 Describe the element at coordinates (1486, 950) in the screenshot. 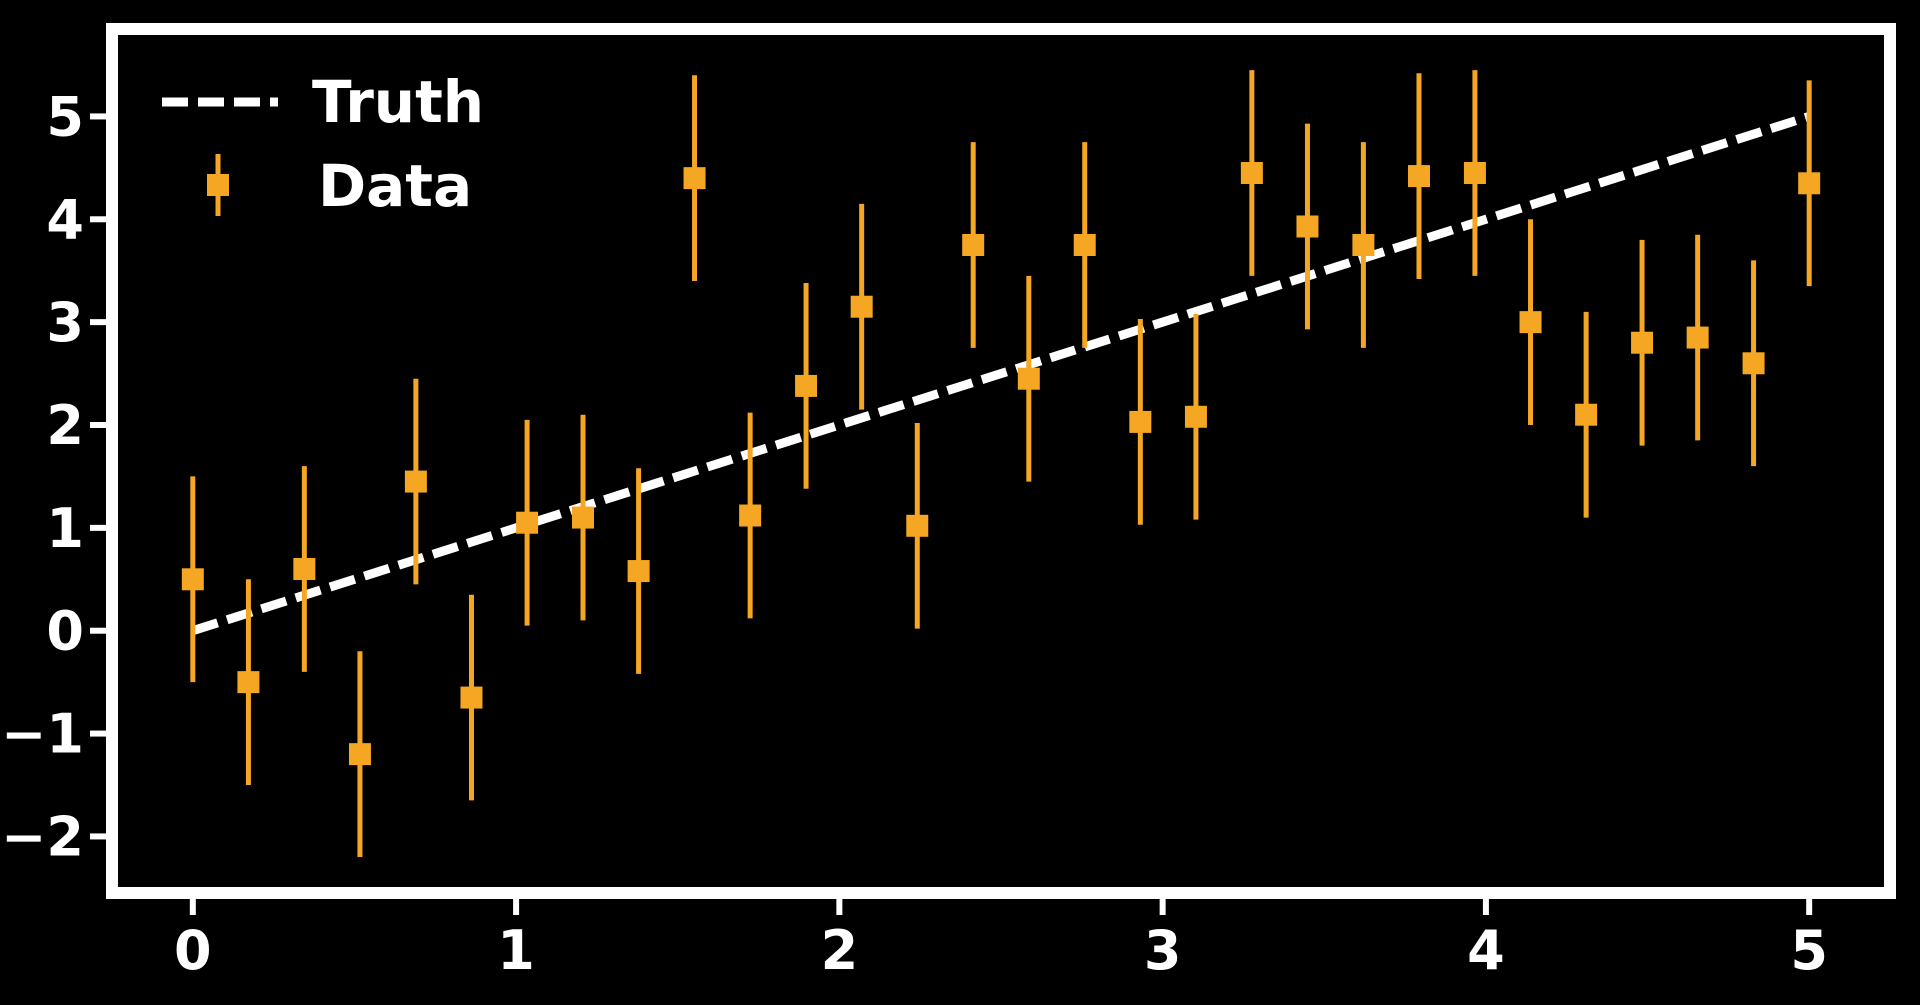

I see `x-tick-label: 4` at that location.